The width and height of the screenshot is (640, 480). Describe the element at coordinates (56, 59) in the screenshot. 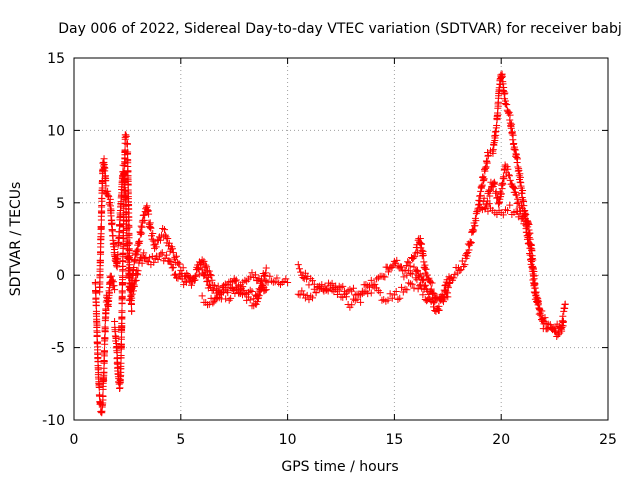

I see `y-tick-label: 15` at that location.